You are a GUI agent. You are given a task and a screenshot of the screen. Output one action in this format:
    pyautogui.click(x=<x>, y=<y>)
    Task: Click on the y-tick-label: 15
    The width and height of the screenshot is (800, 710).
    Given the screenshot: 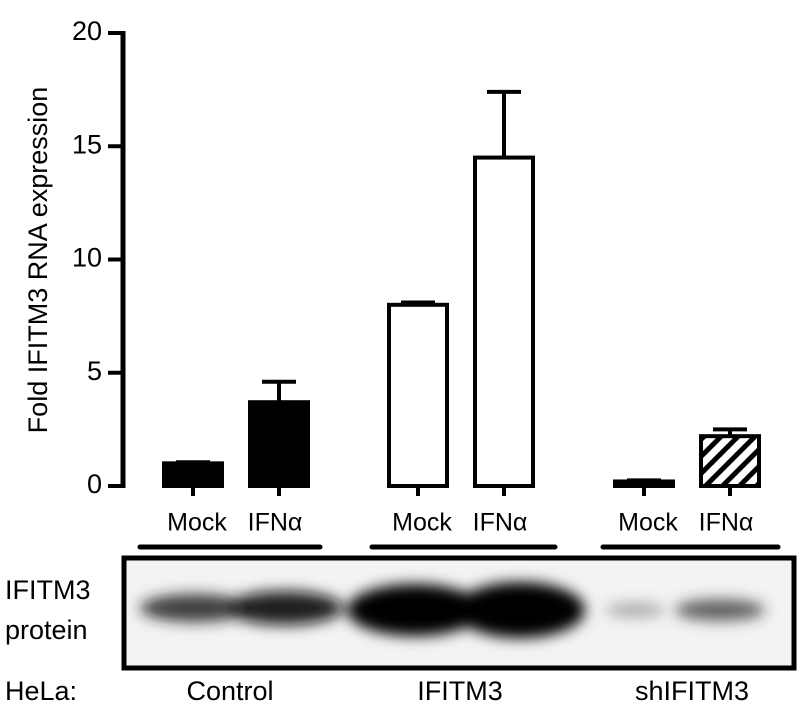 What is the action you would take?
    pyautogui.click(x=87, y=144)
    